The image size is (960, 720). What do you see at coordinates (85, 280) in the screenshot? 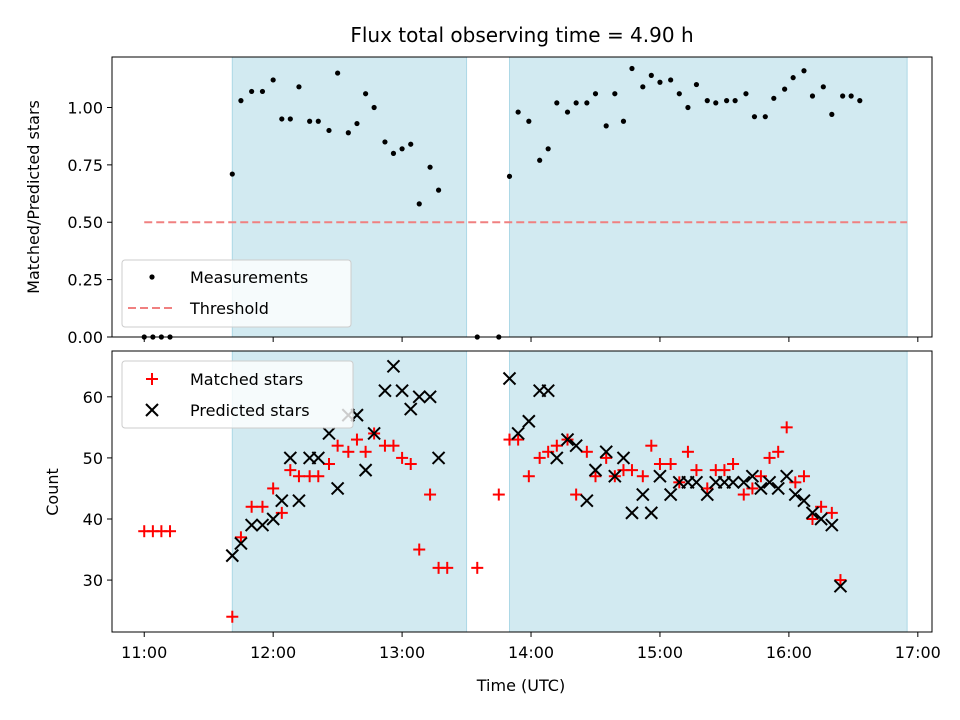
I see `y-tick-label: 0.25` at bounding box center [85, 280].